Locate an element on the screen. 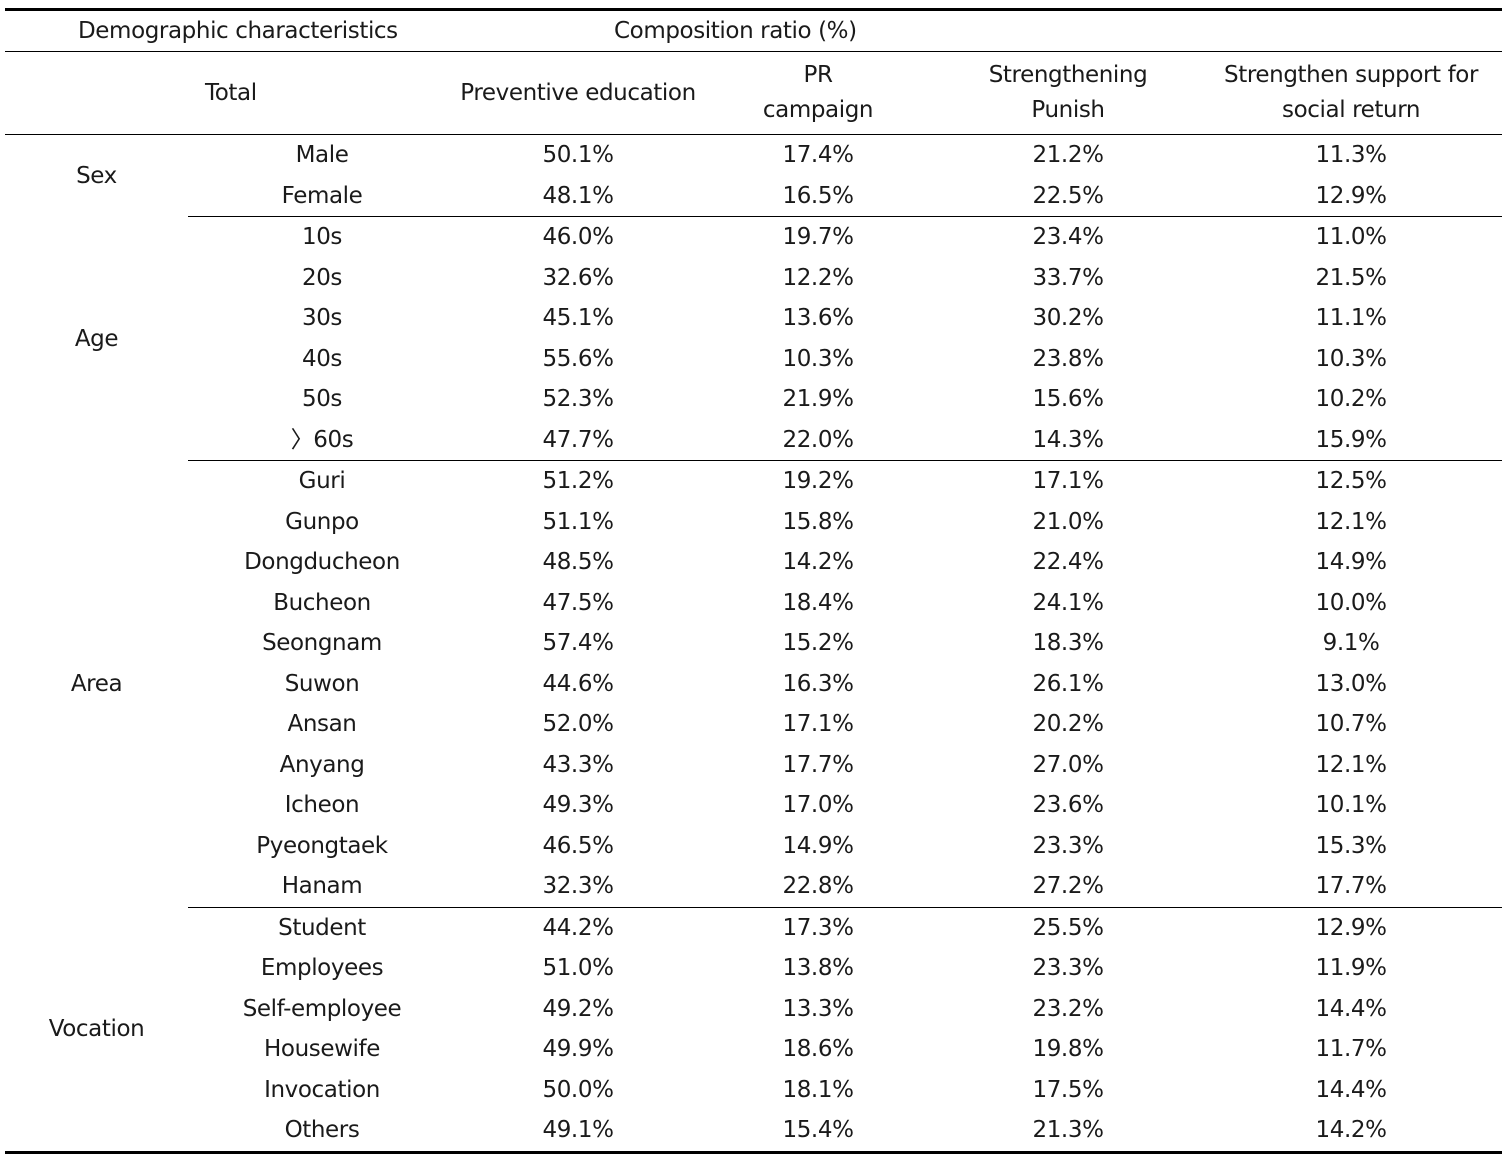  strengthening-punish-header-line1: Strengthening is located at coordinates (1068, 75).